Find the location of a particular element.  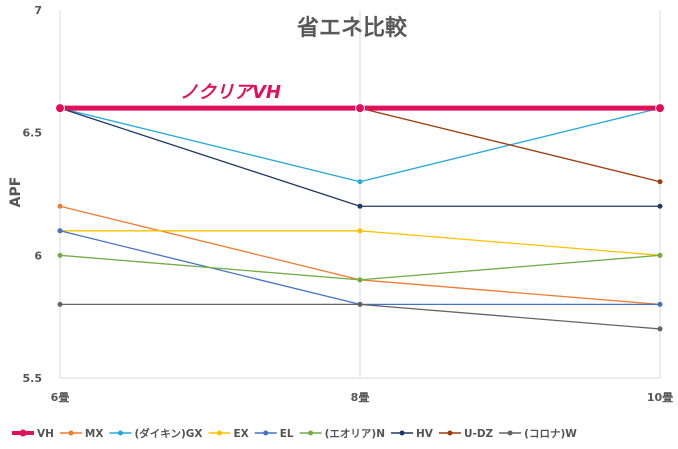

y-tick-label: 6.5 is located at coordinates (33, 133).